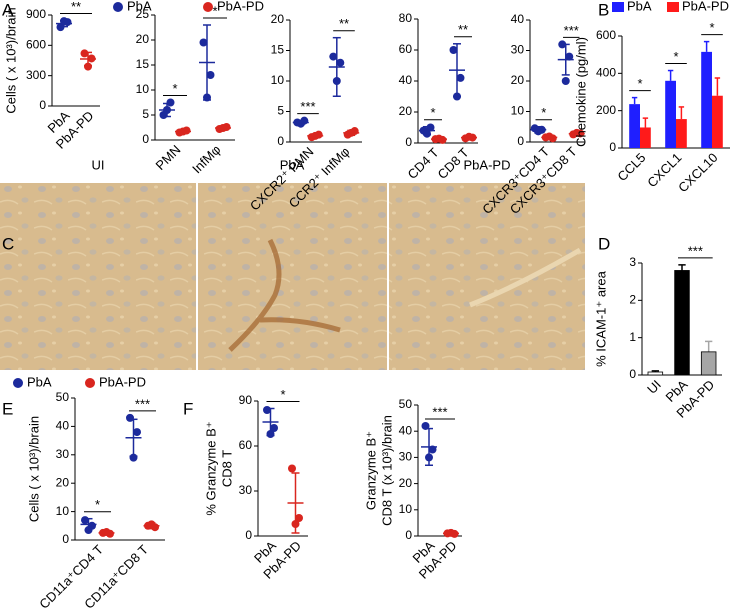 The image size is (745, 616). What do you see at coordinates (226, 468) in the screenshot?
I see `y-axis-label: CD8 T` at bounding box center [226, 468].